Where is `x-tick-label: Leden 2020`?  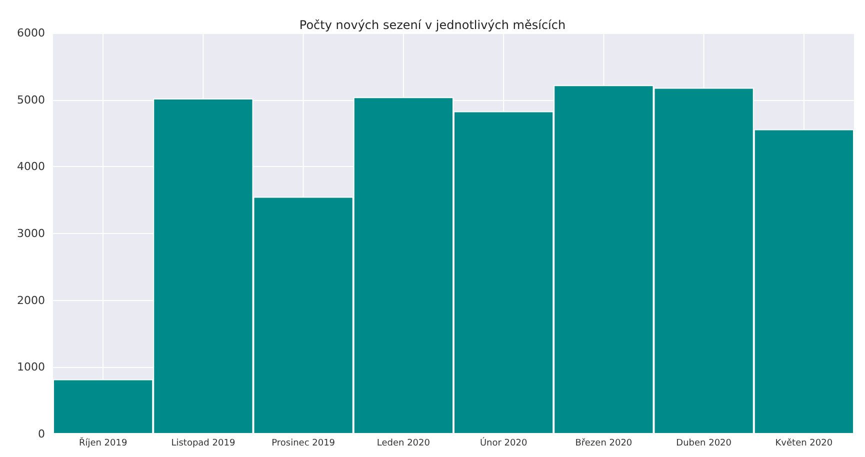 x-tick-label: Leden 2020 is located at coordinates (403, 443).